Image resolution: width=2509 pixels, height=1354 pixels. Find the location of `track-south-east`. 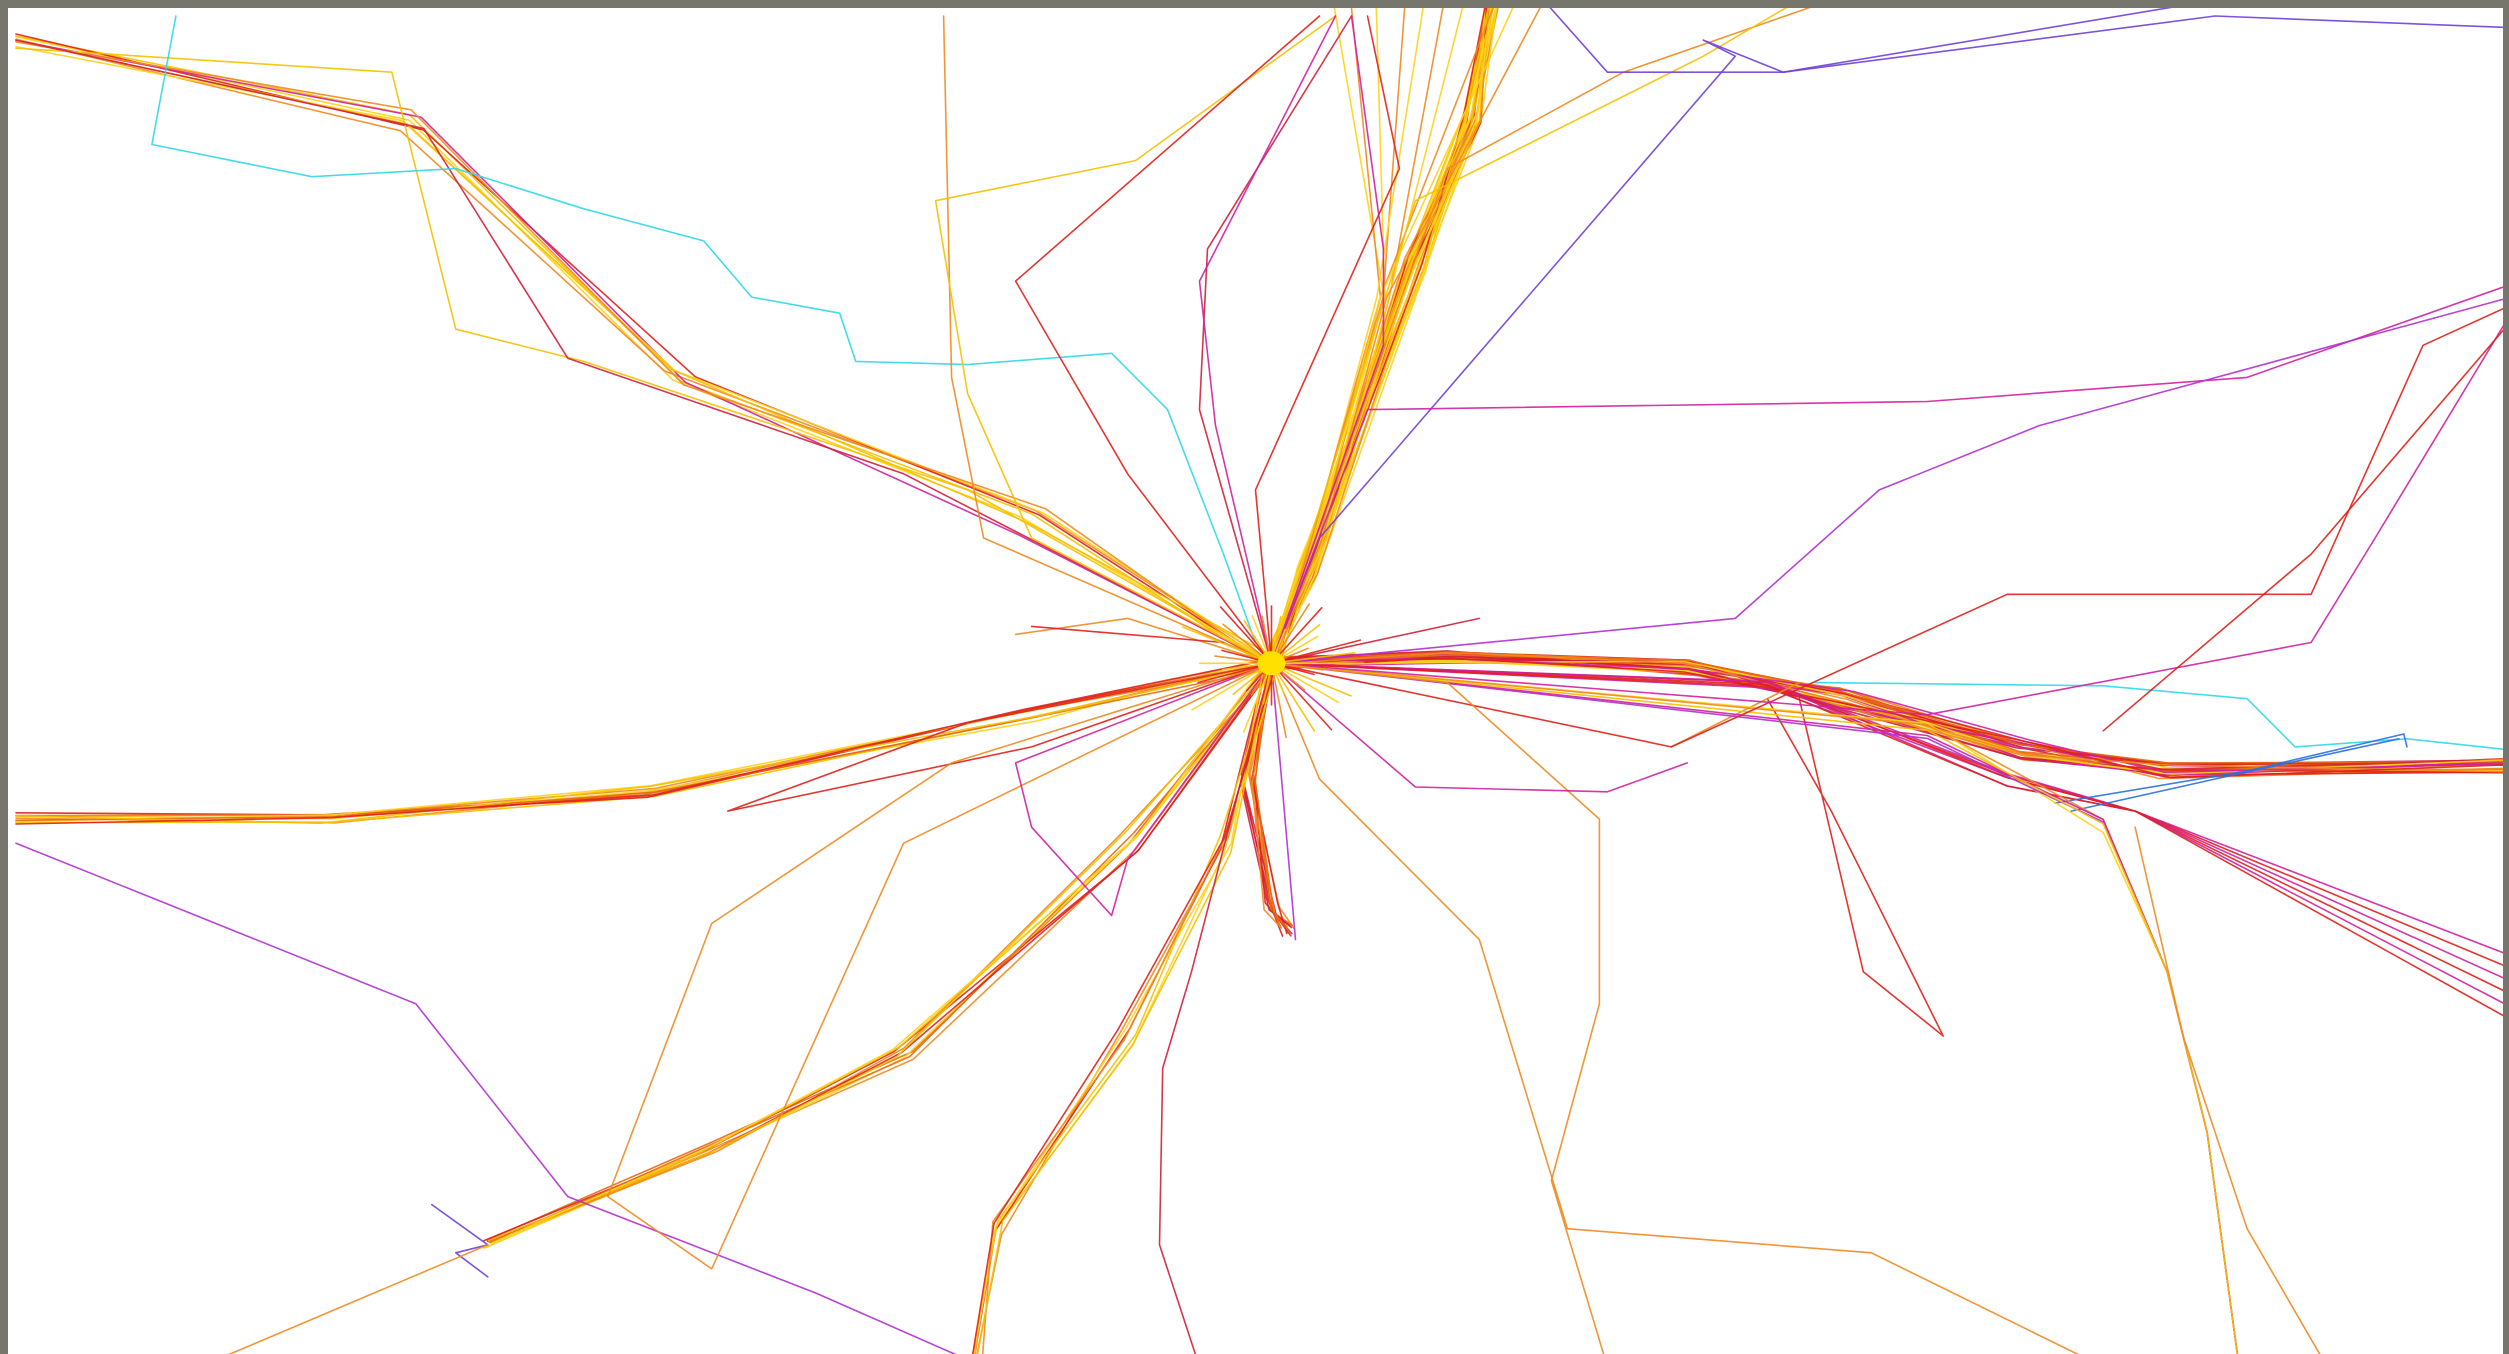

track-south-east is located at coordinates (2227, 1090).